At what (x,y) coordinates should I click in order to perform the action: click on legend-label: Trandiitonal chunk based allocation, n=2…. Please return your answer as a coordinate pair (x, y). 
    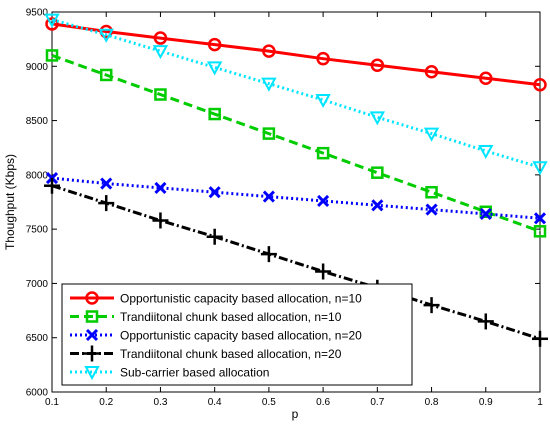
    Looking at the image, I should click on (231, 354).